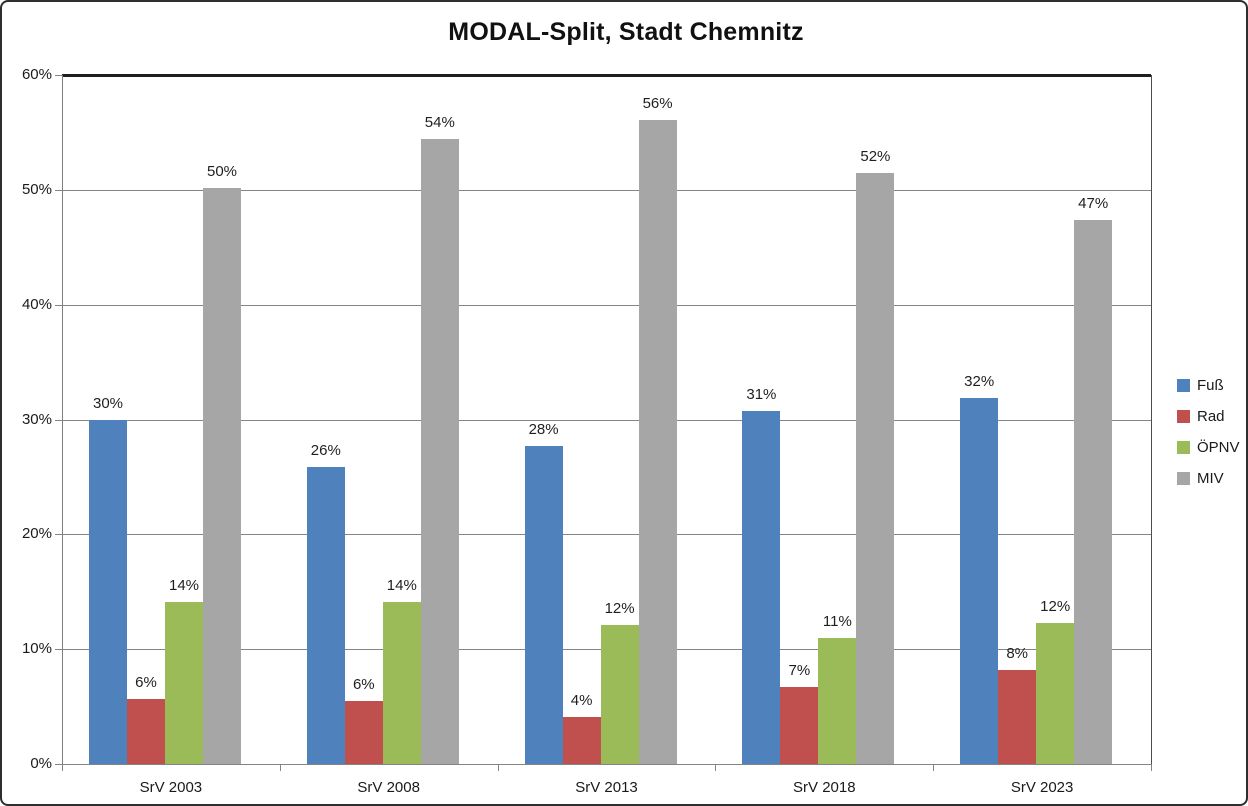 The width and height of the screenshot is (1248, 806). Describe the element at coordinates (1218, 447) in the screenshot. I see `legend-label-oepnv: ÖPNV` at that location.